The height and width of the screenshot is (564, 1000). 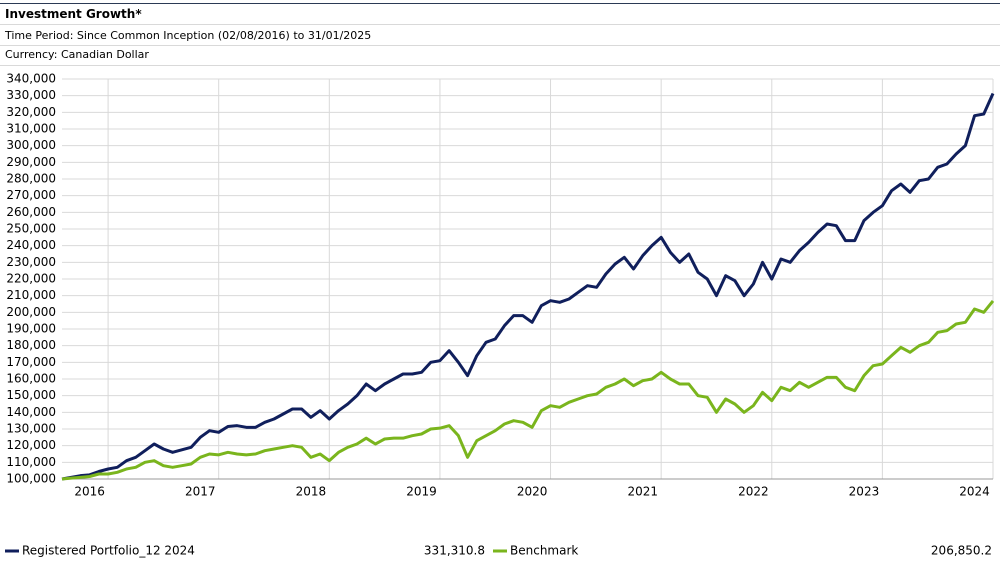 I want to click on y-tick-label: 310,000, so click(x=31, y=129).